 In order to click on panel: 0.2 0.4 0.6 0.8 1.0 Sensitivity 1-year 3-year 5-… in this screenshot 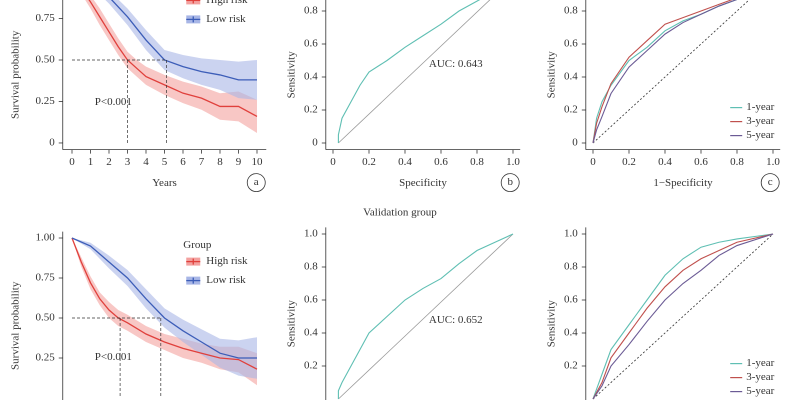, I will do `click(660, 313)`.